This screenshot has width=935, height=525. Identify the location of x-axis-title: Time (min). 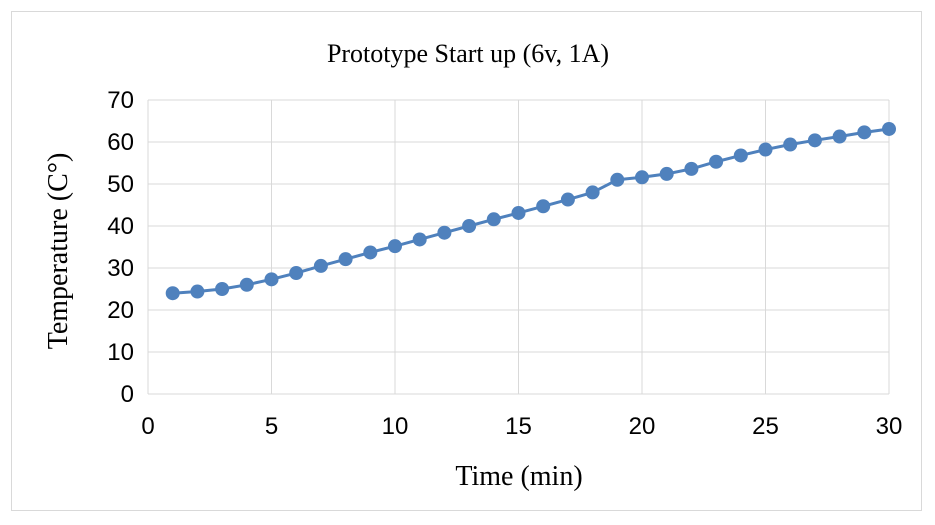
(518, 476).